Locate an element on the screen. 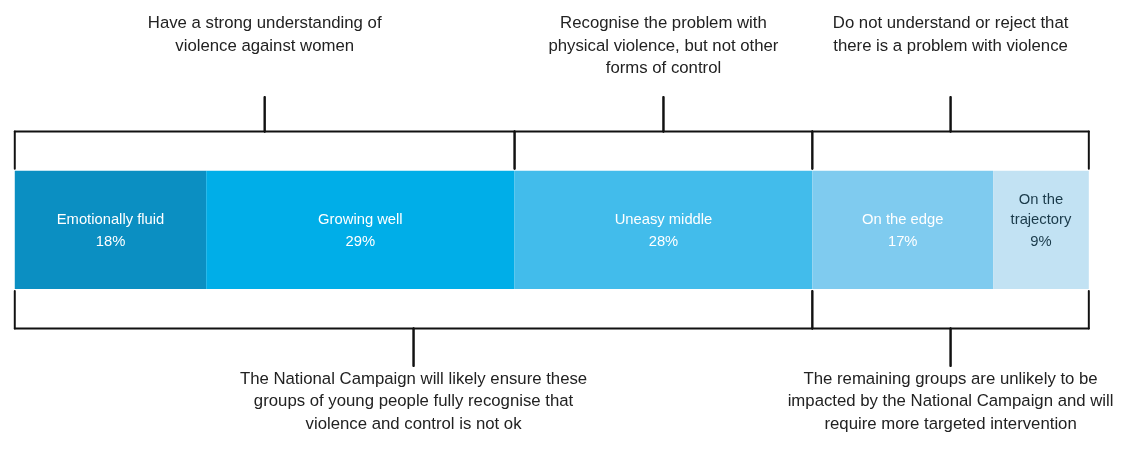 This screenshot has width=1144, height=450. series-label: On the edge is located at coordinates (903, 219).